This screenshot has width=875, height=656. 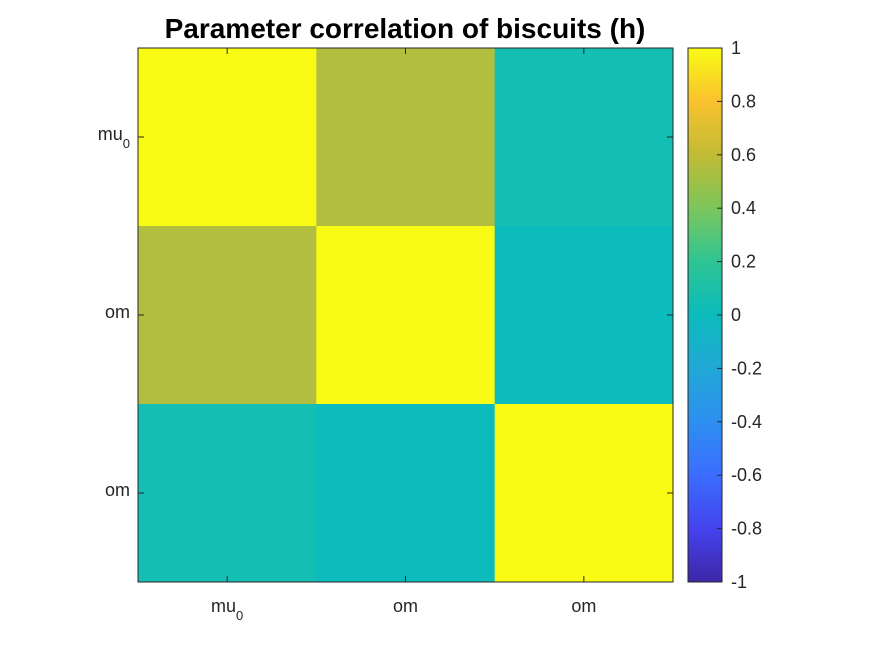 What do you see at coordinates (746, 368) in the screenshot?
I see `colorbar-tick-label: -0.2` at bounding box center [746, 368].